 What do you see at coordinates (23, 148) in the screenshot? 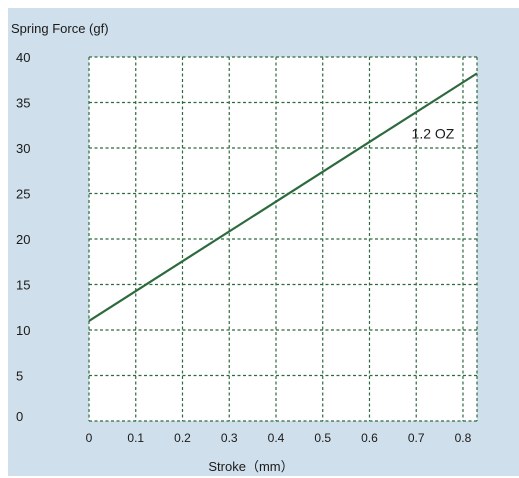
I see `y-tick-label: 30` at bounding box center [23, 148].